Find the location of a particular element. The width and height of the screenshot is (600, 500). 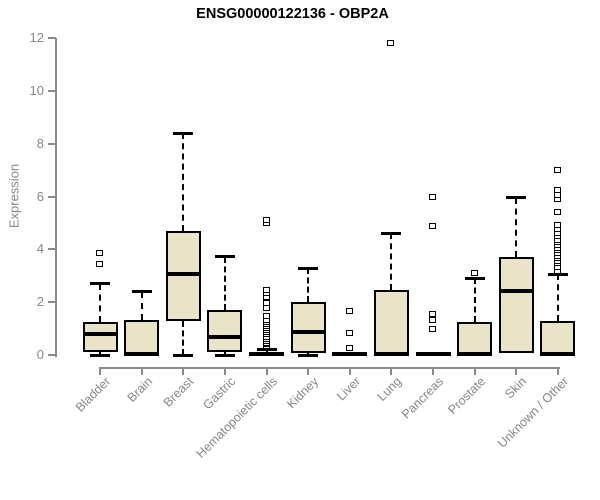

x-axis-line is located at coordinates (329, 368).